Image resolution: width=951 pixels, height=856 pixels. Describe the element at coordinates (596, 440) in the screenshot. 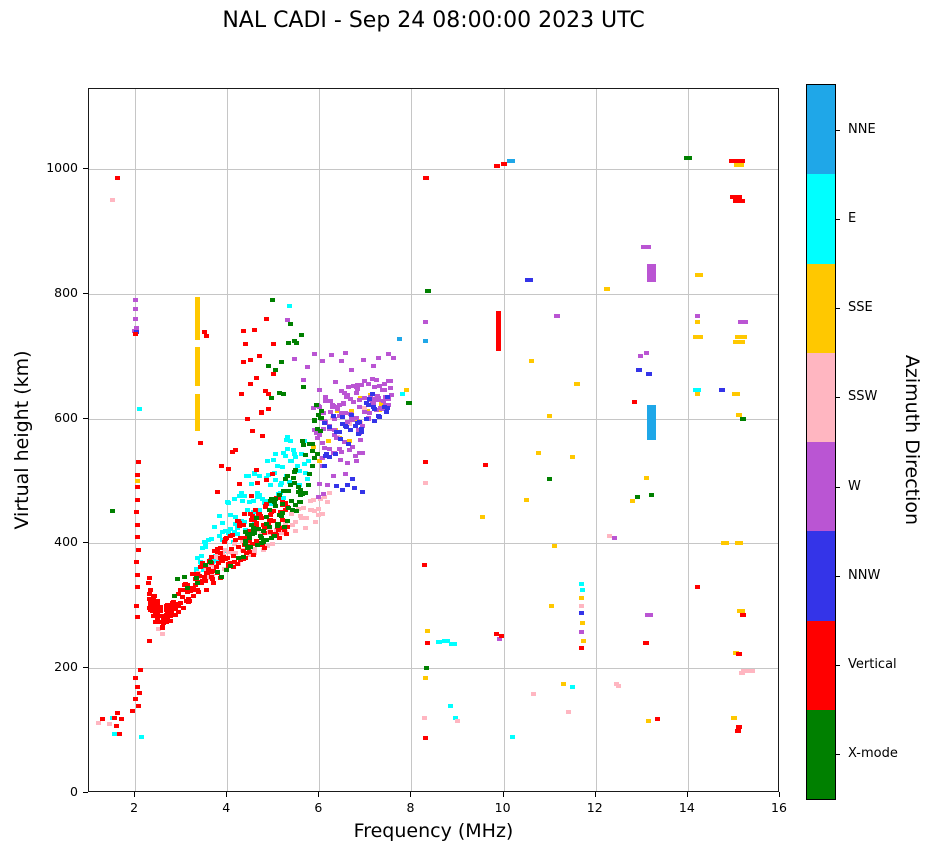

I see `gridline-x` at that location.